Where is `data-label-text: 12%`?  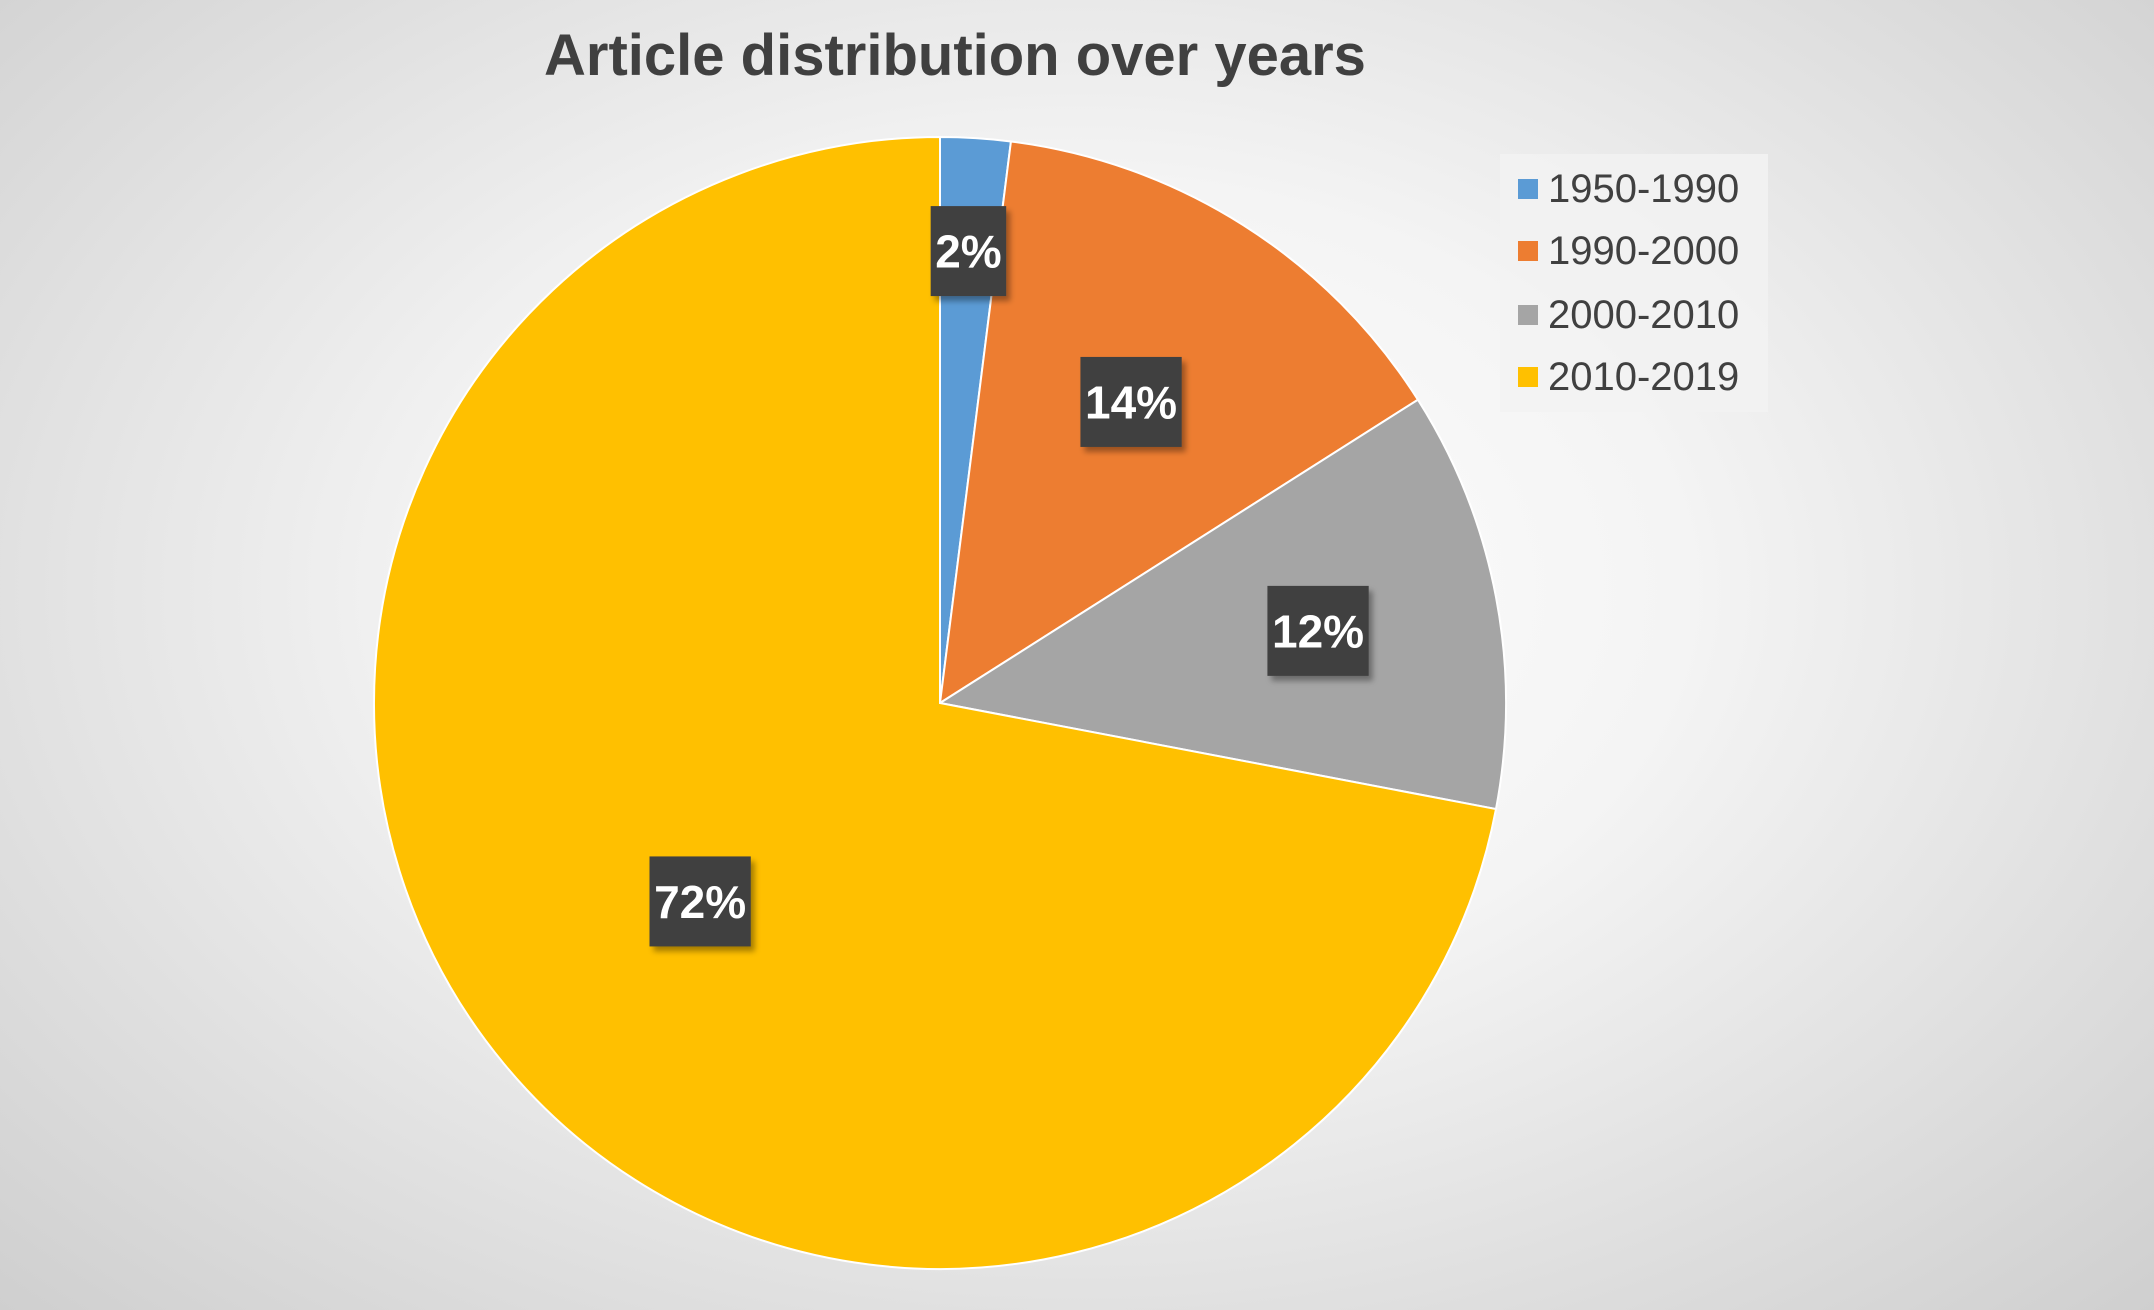 data-label-text: 12% is located at coordinates (1318, 631).